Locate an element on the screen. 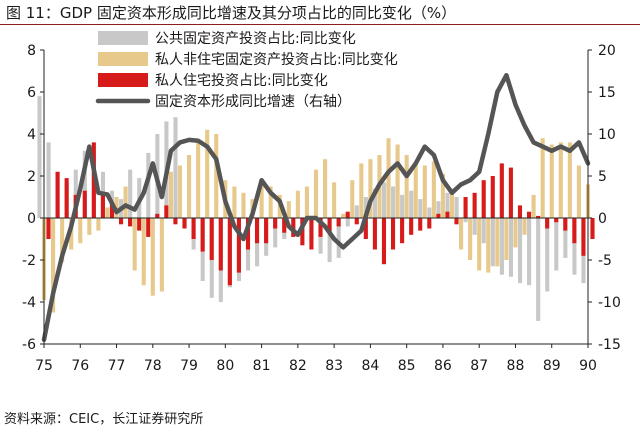 The width and height of the screenshot is (640, 432). bar-s1-q14 is located at coordinates (170, 194).